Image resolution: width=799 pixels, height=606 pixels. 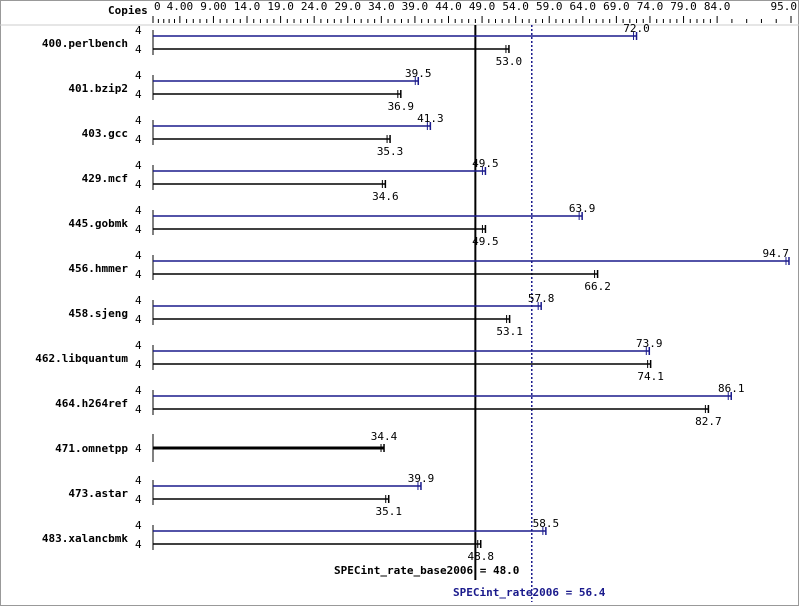 What do you see at coordinates (388, 511) in the screenshot?
I see `base-value-label: 35.1` at bounding box center [388, 511].